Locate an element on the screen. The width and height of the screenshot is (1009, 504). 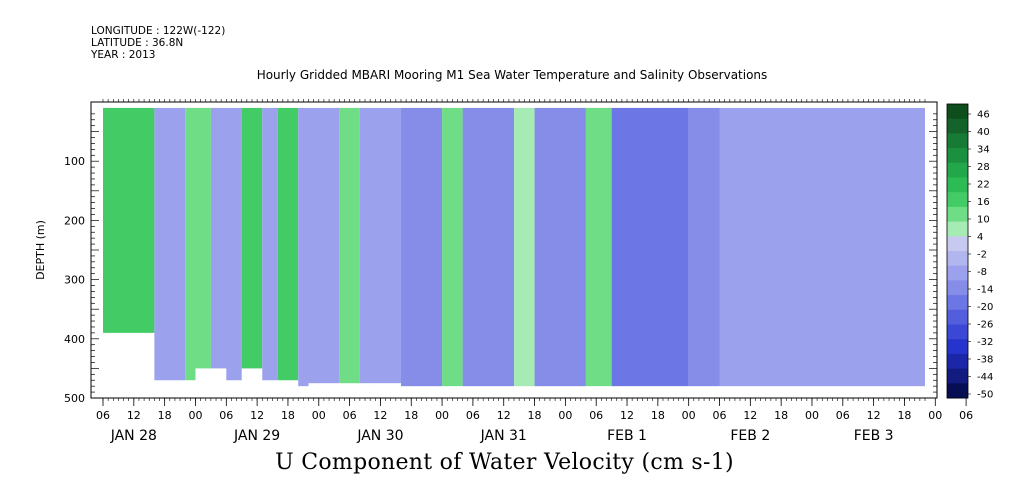
longitude-label: LONGITUDE : 122W(-122) is located at coordinates (158, 31).